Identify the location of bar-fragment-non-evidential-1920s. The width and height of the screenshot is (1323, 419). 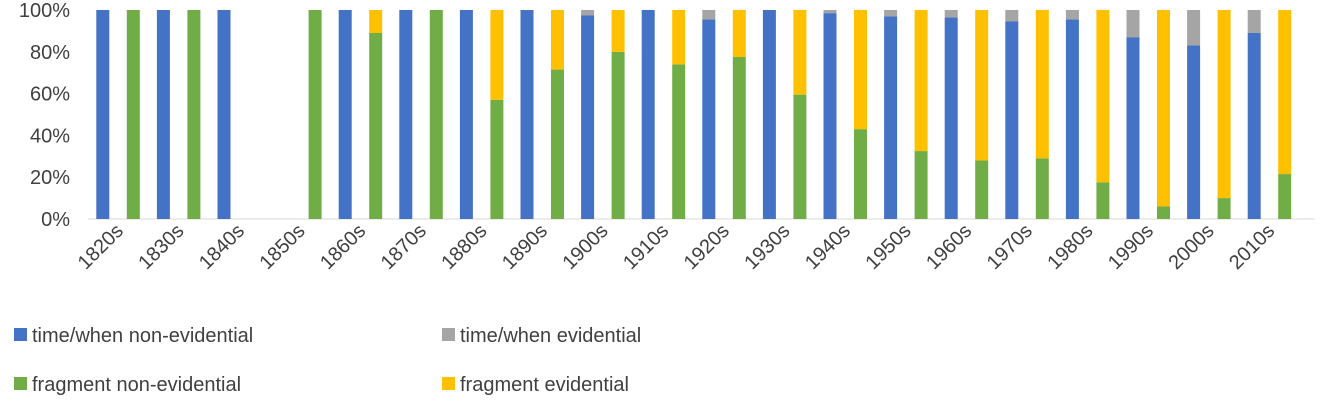
(739, 138).